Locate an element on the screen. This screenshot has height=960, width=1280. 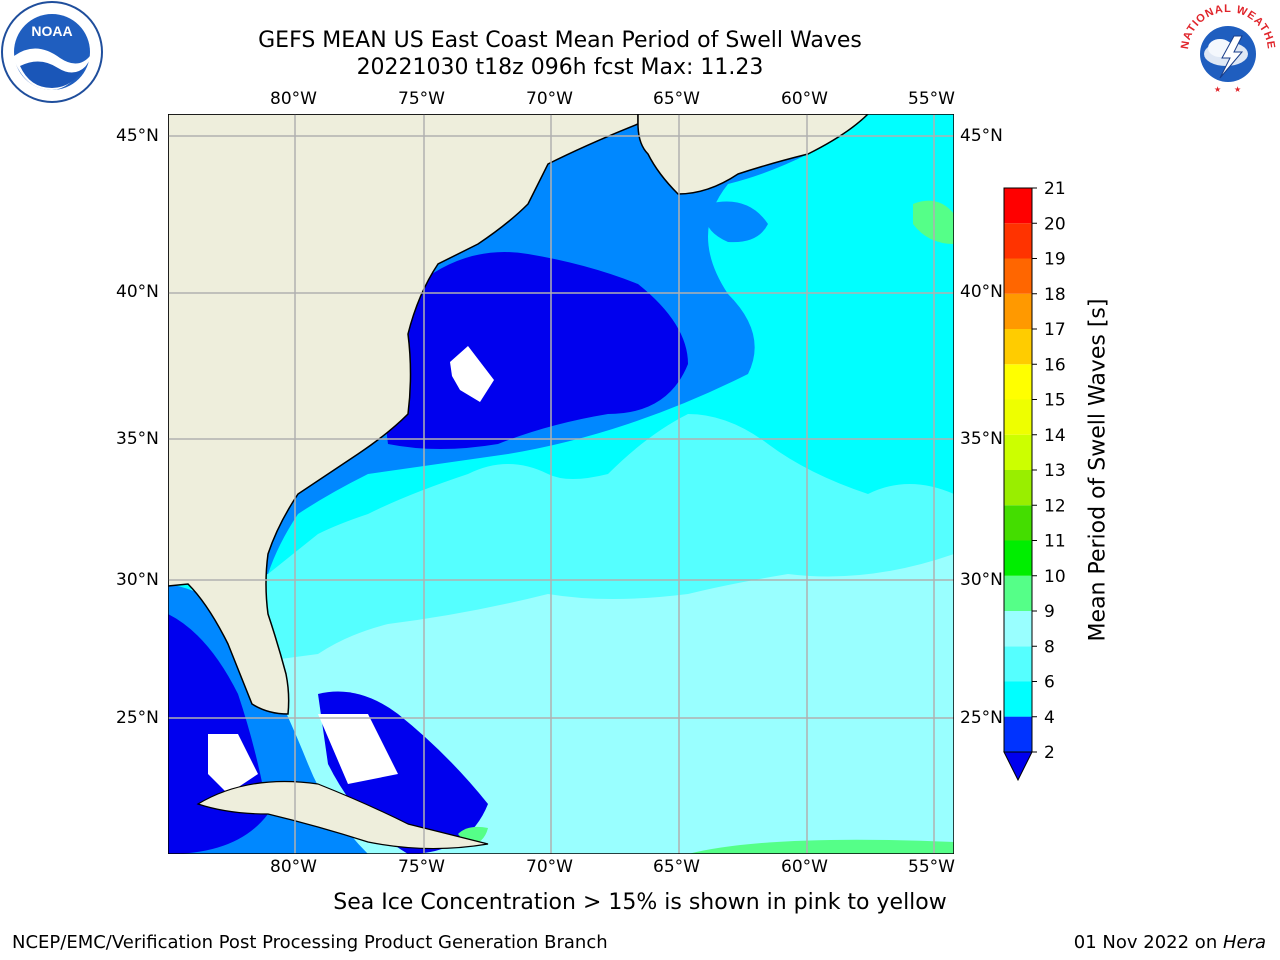
colorbar-tick-label: 14 is located at coordinates (1055, 436).